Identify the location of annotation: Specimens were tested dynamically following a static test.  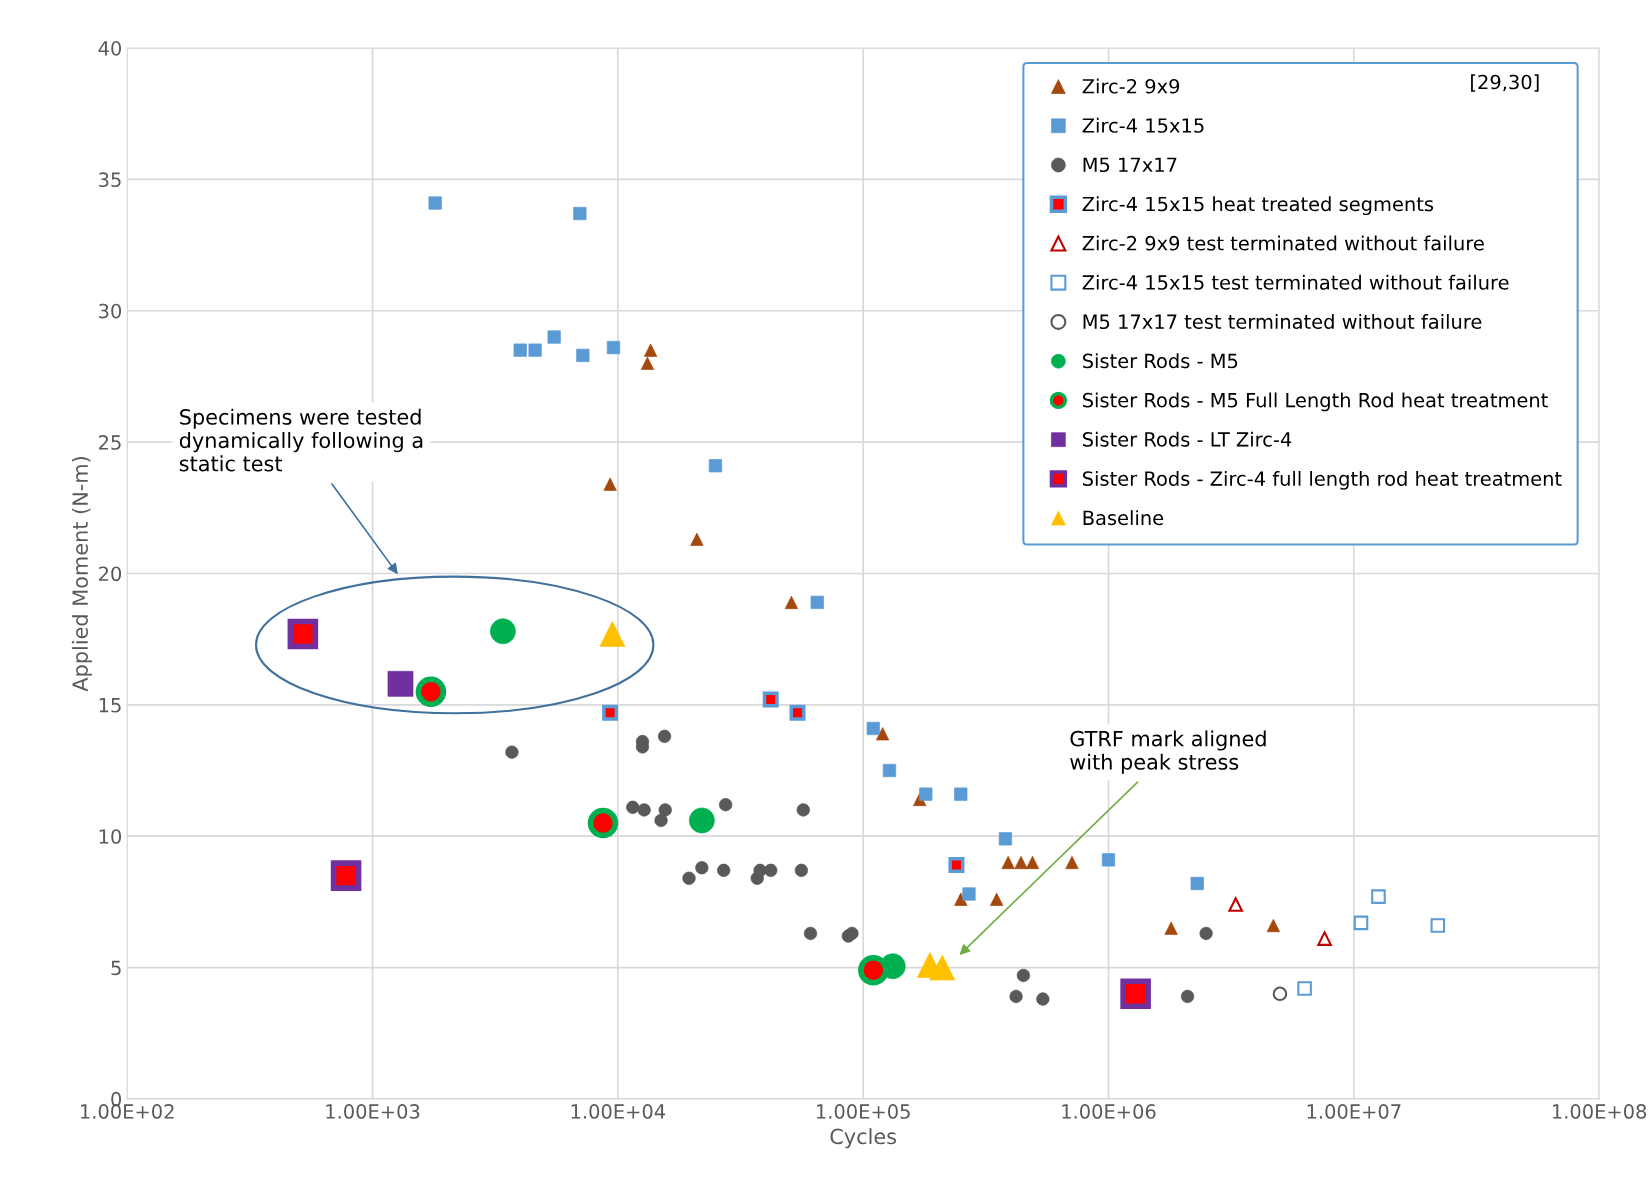
(301, 440).